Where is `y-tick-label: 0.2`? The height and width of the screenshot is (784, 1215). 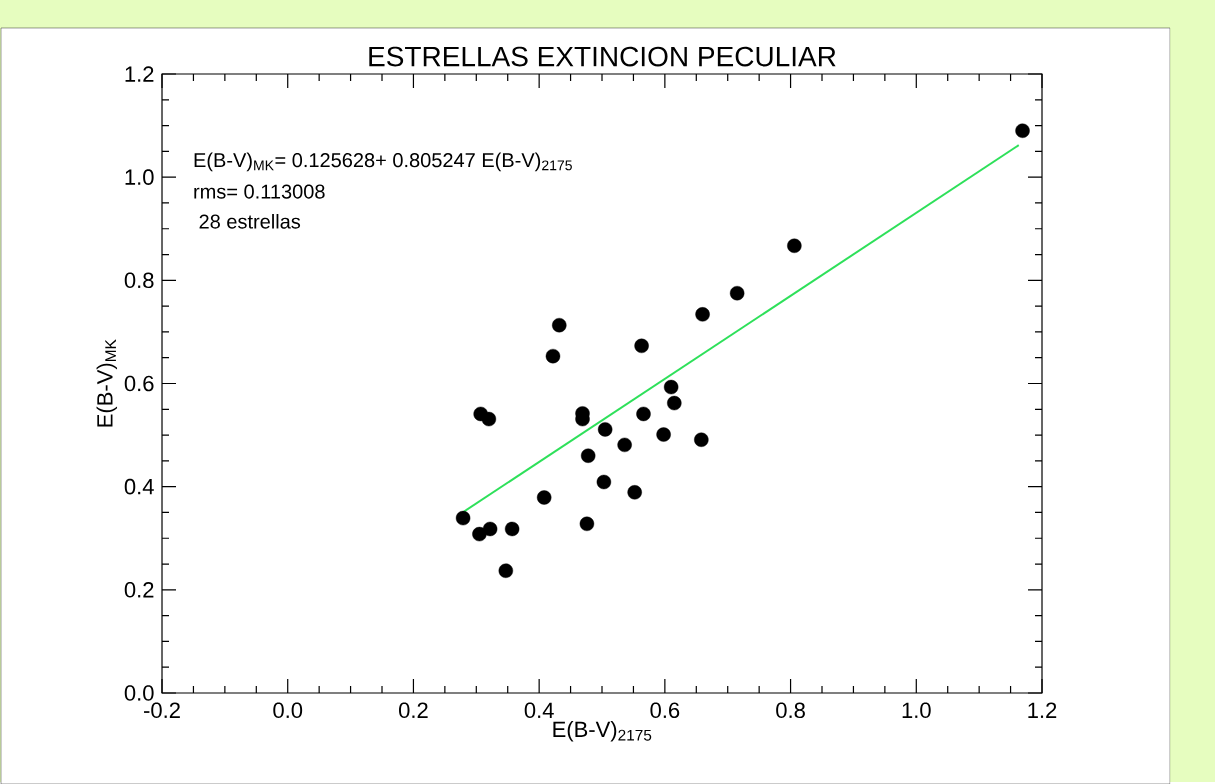 y-tick-label: 0.2 is located at coordinates (139, 589).